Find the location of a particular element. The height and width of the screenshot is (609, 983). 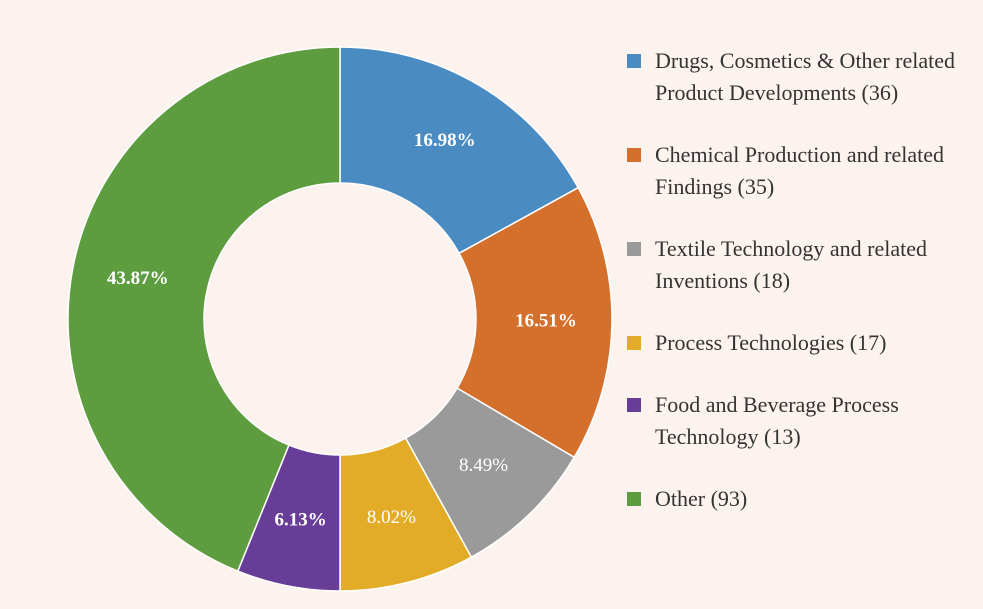

value-label: 43.87% is located at coordinates (138, 278).